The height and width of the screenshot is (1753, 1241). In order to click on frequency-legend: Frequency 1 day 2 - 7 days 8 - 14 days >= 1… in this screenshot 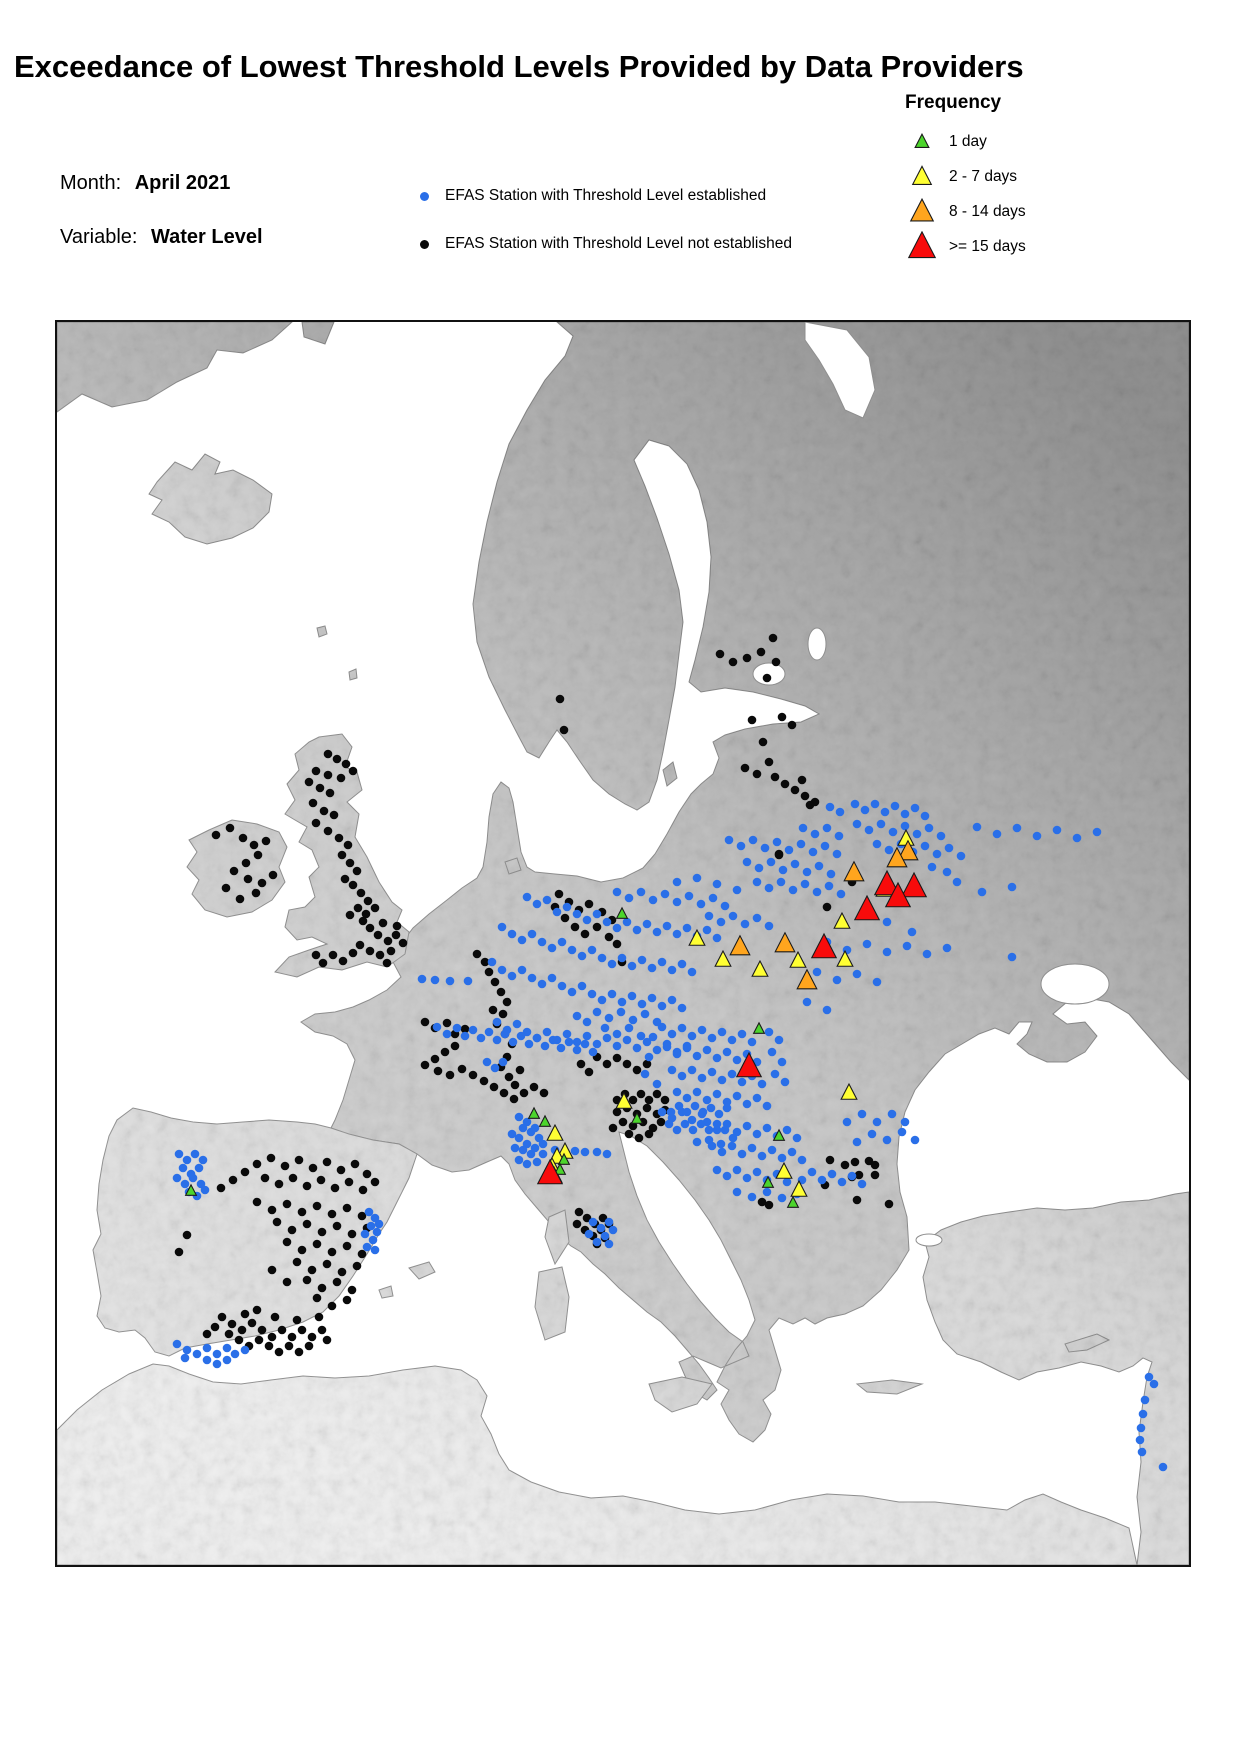, I will do `click(965, 178)`.